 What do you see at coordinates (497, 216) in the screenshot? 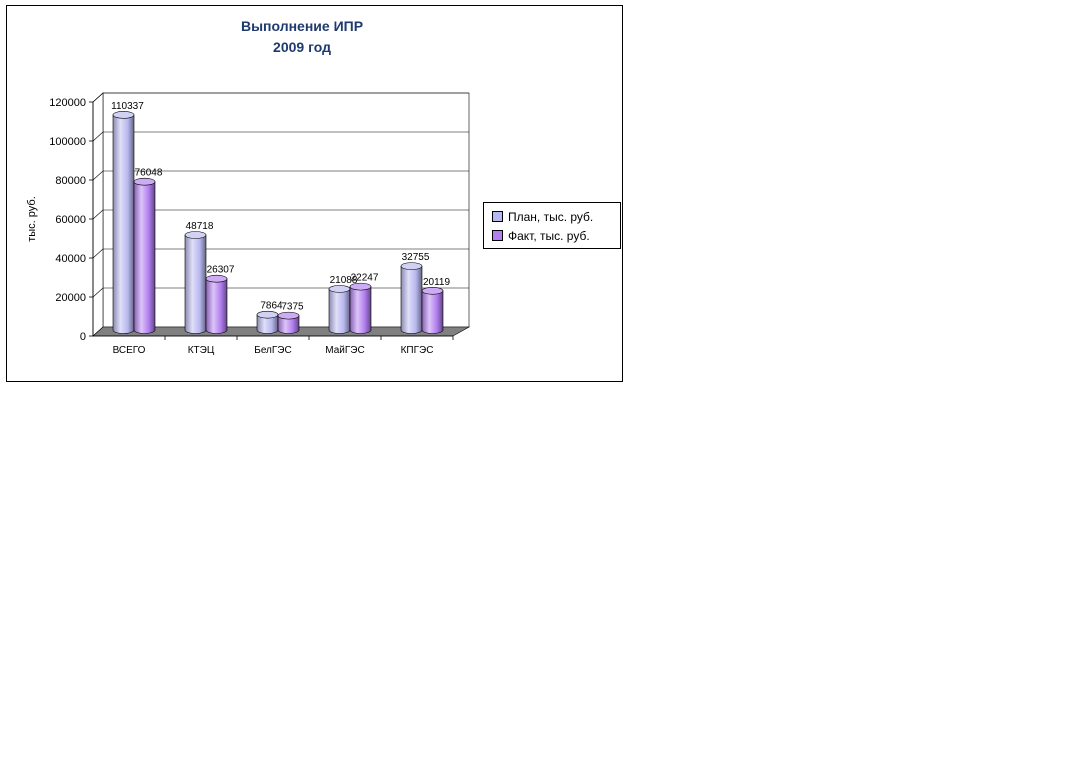
I see `legend-swatch-plan` at bounding box center [497, 216].